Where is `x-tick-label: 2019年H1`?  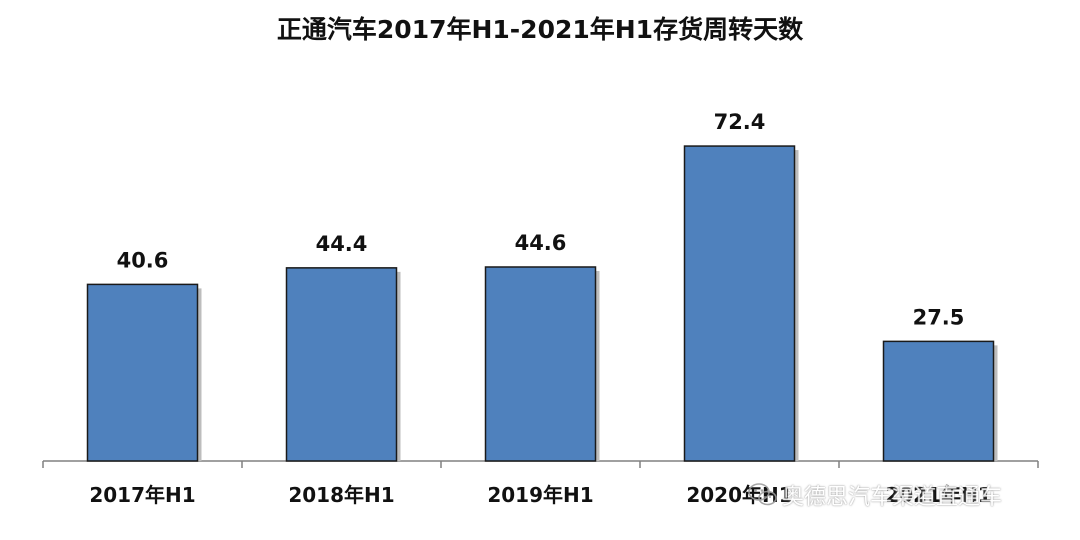
x-tick-label: 2019年H1 is located at coordinates (540, 495).